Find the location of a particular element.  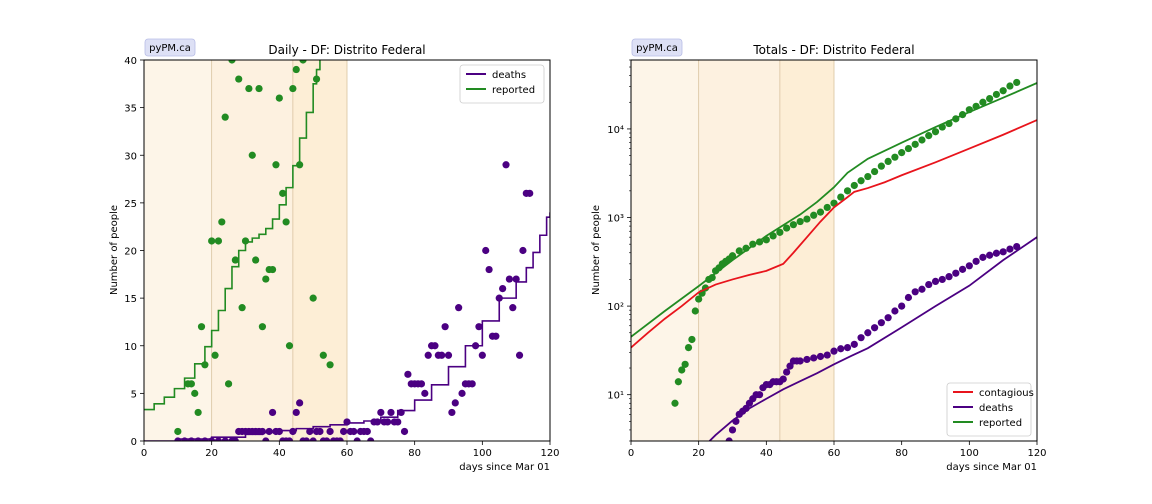

x-tick-label: 40 is located at coordinates (279, 453).